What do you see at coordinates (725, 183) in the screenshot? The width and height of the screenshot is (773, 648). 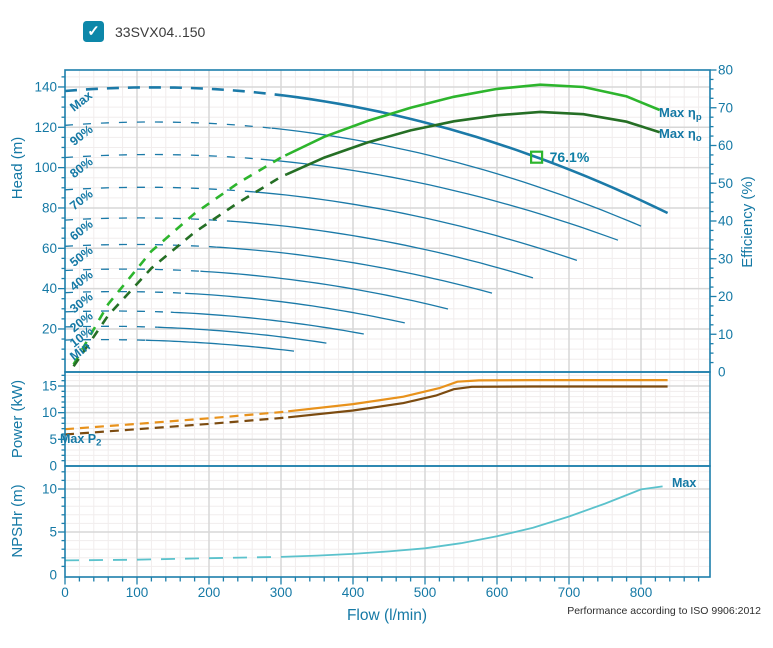 I see `svg-text: 50` at bounding box center [725, 183].